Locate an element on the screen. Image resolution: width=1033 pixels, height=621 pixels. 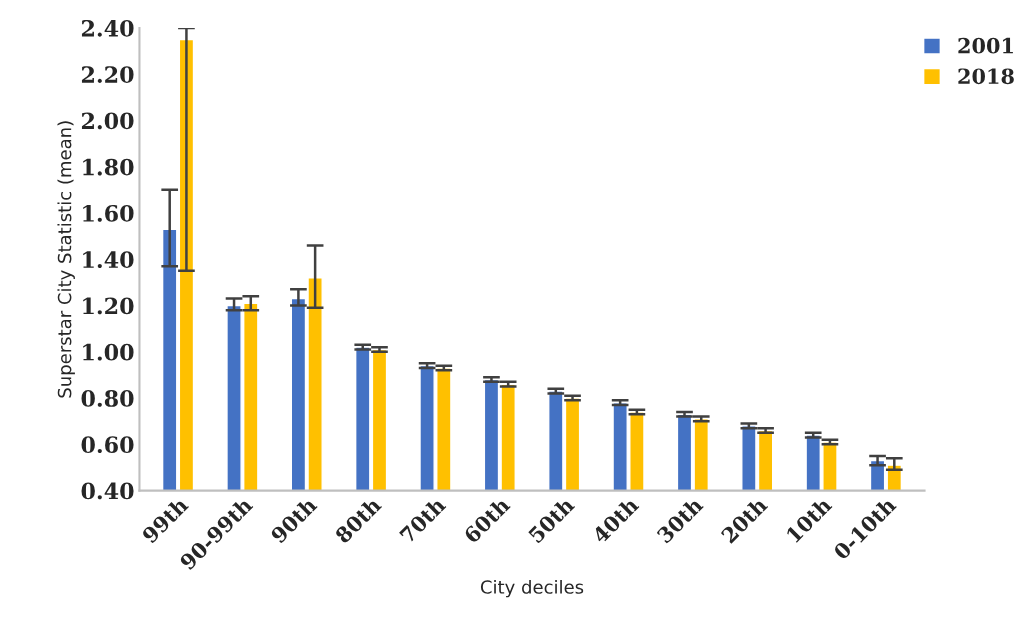
y-tick-label: 0.60 is located at coordinates (107, 445).